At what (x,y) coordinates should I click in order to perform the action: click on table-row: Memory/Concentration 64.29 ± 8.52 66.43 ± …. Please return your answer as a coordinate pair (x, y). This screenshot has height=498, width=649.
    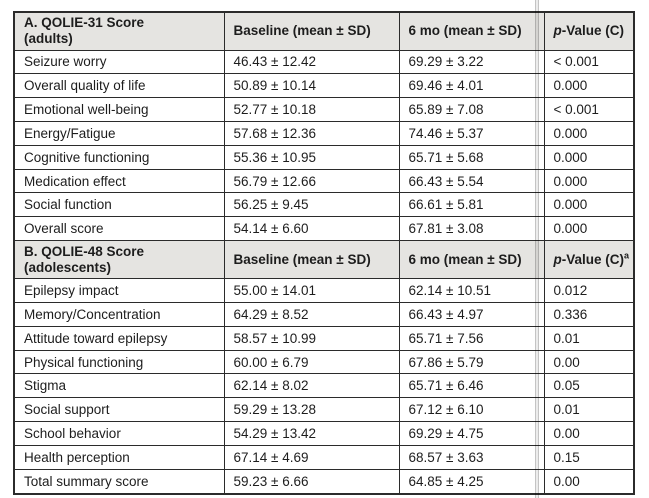
    Looking at the image, I should click on (324, 314).